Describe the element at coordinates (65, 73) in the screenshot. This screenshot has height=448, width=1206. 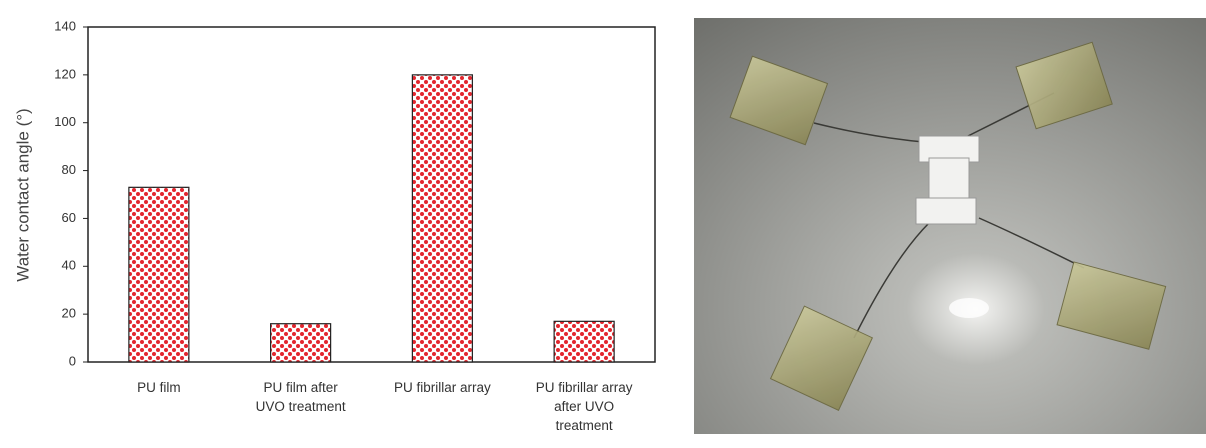
I see `y-tick-label: 120` at that location.